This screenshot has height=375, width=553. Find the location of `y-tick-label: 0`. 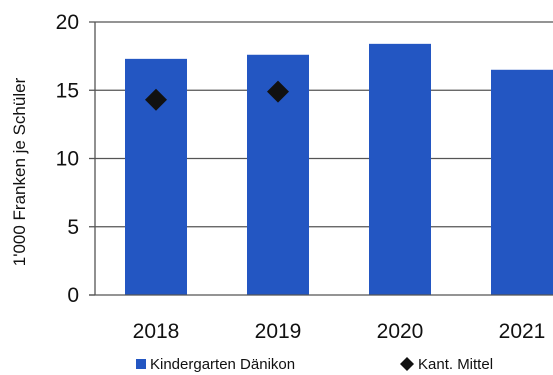

y-tick-label: 0 is located at coordinates (73, 295).